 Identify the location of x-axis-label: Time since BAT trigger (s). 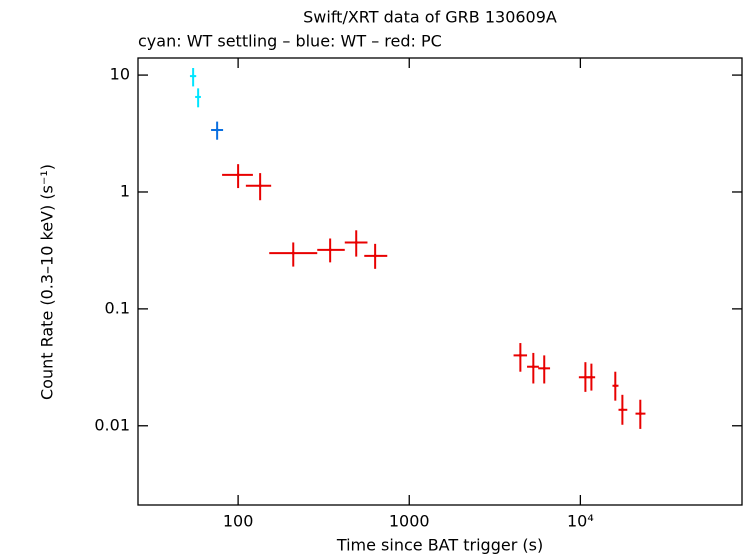
(439, 545).